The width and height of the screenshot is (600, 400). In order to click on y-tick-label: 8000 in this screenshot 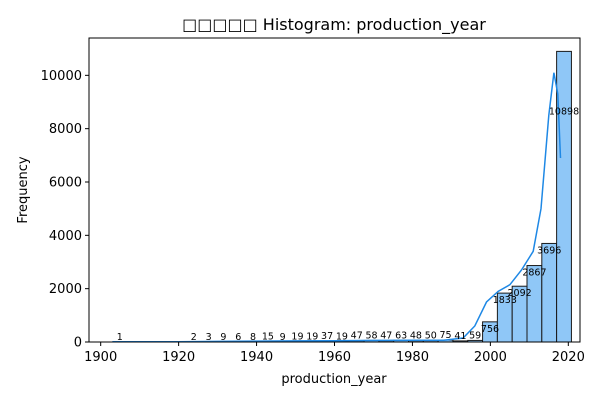, I will do `click(65, 129)`.